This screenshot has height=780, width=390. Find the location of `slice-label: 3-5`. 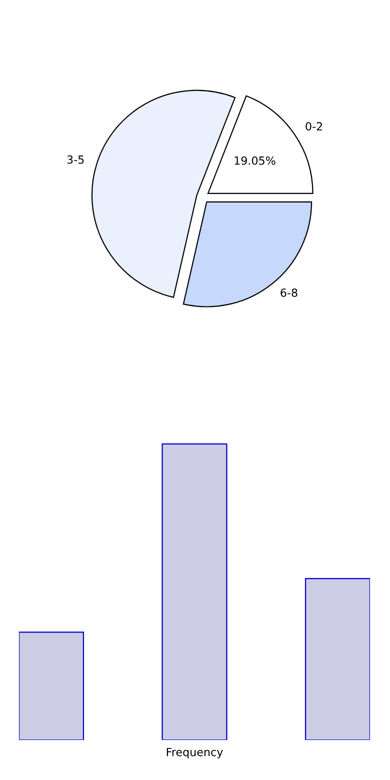

slice-label: 3-5 is located at coordinates (75, 159).